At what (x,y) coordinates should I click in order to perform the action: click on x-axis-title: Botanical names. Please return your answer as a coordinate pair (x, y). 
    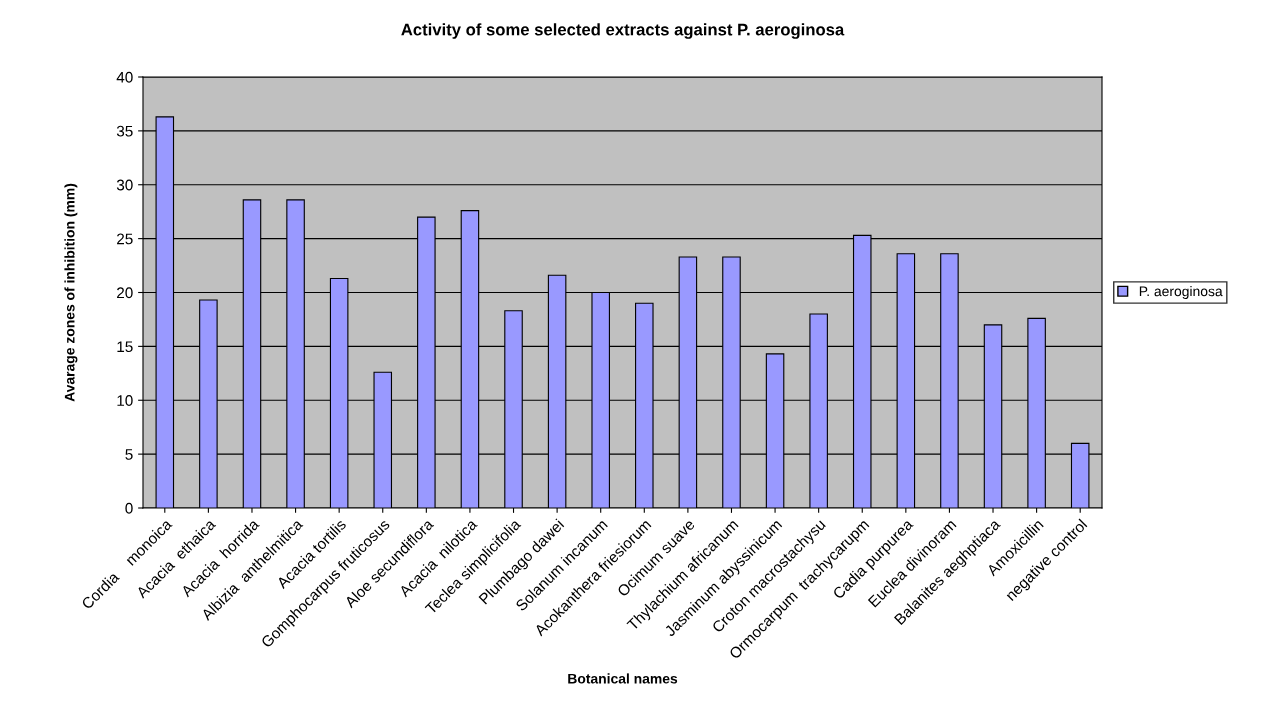
    Looking at the image, I should click on (623, 678).